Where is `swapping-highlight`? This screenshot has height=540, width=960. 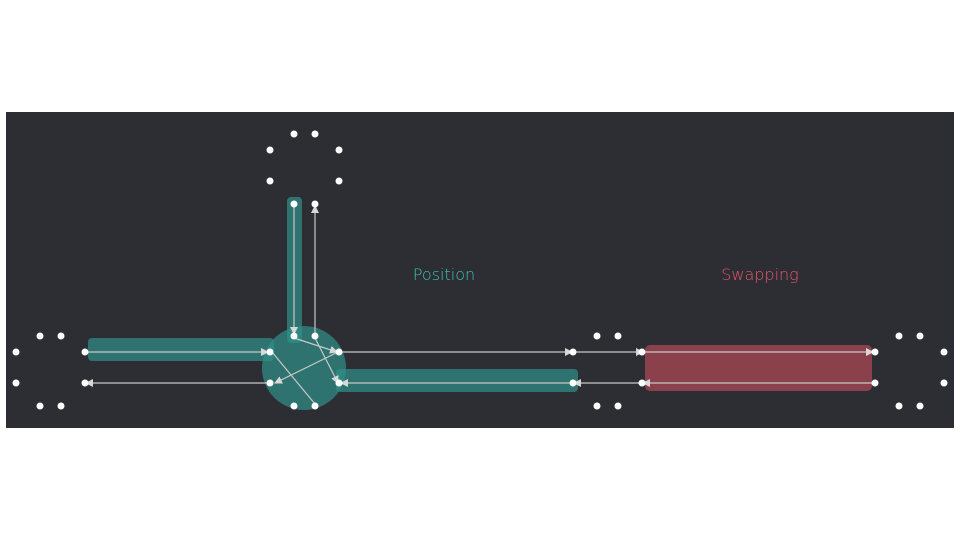
swapping-highlight is located at coordinates (758, 368).